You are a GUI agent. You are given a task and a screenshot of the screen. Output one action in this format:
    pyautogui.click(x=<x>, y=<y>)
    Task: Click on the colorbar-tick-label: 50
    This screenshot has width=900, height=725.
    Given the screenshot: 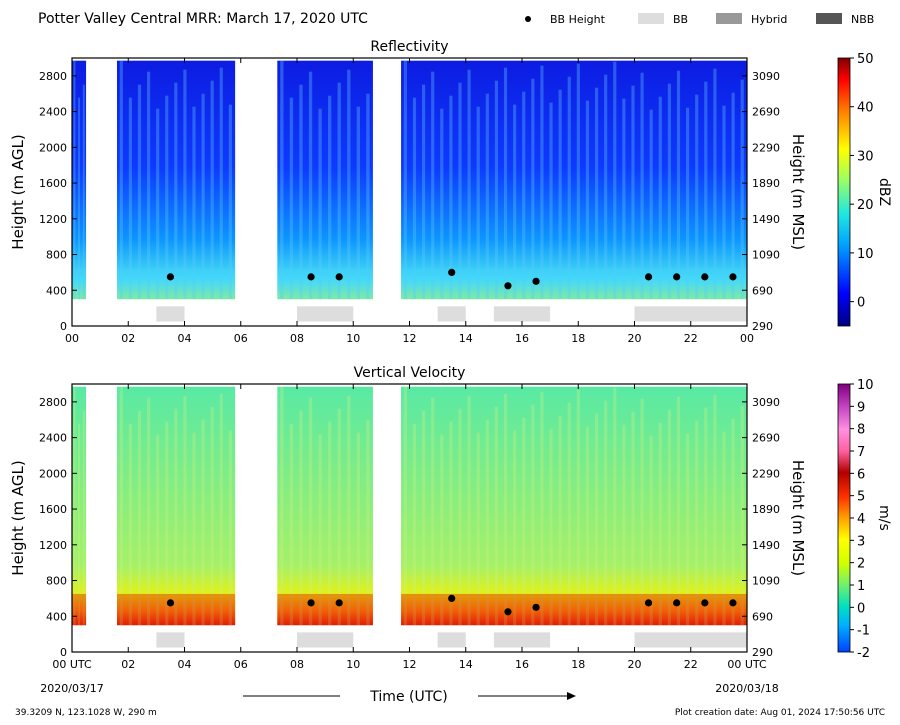 What is the action you would take?
    pyautogui.click(x=865, y=59)
    